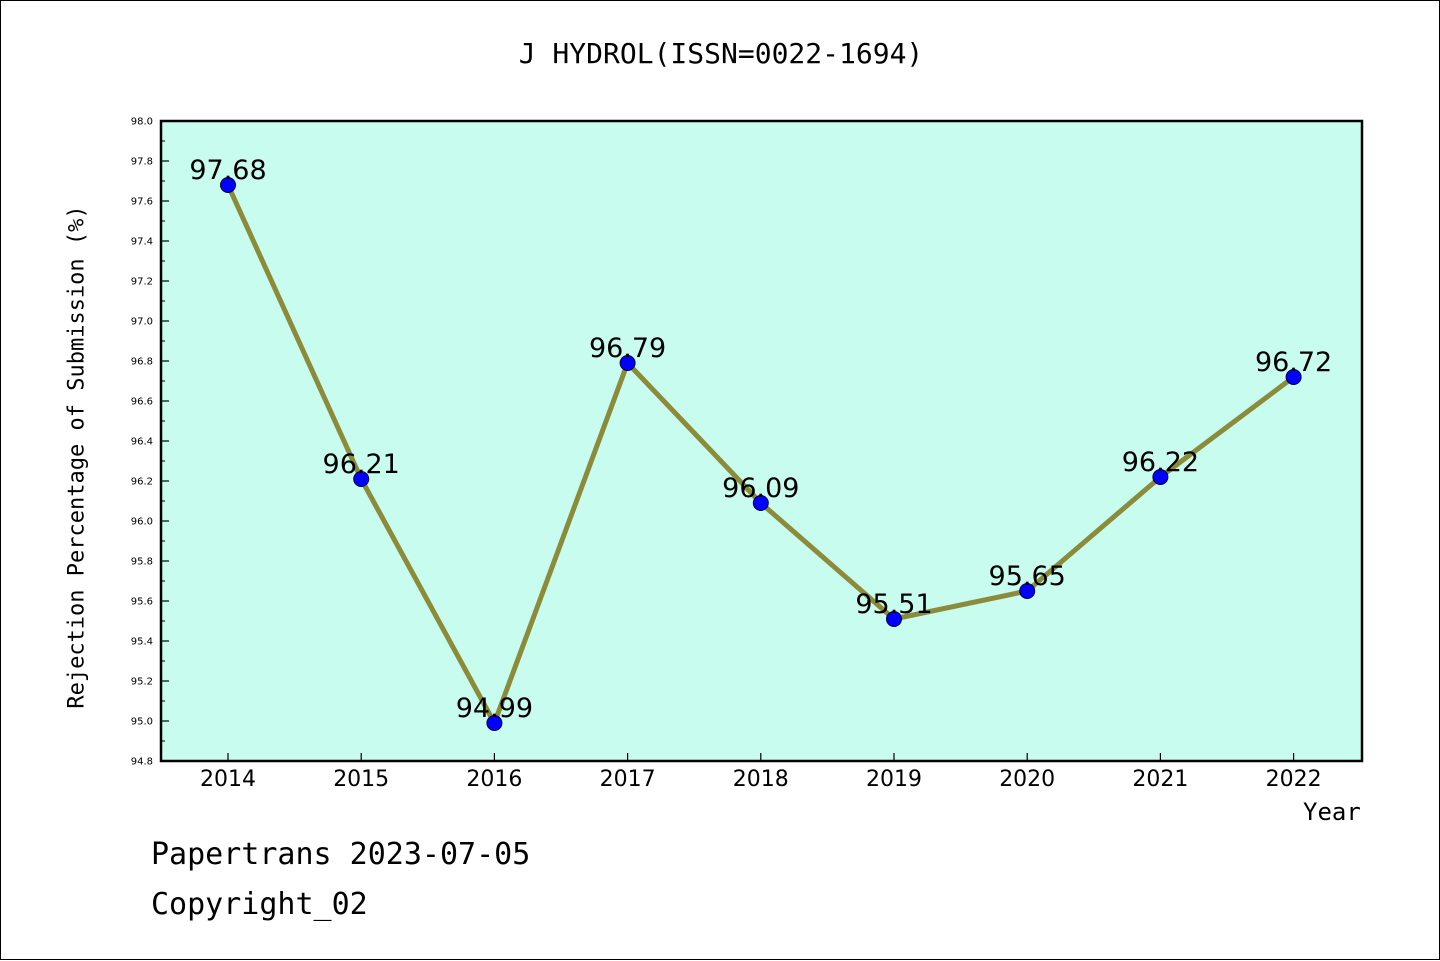 This screenshot has width=1440, height=961. What do you see at coordinates (142, 482) in the screenshot?
I see `y-tick-label: 96.2` at bounding box center [142, 482].